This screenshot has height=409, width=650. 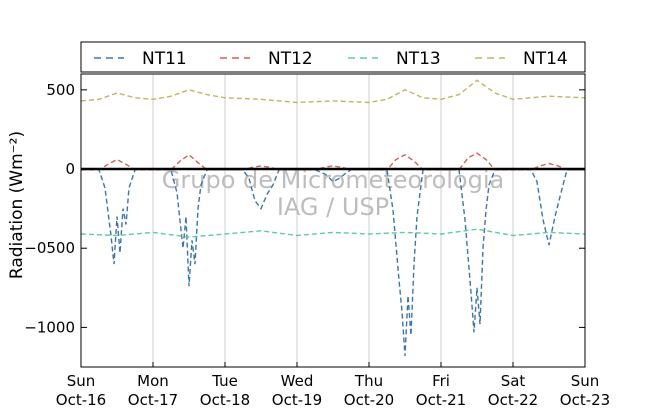 What do you see at coordinates (49, 327) in the screenshot?
I see `y-tick-label: −1000` at bounding box center [49, 327].